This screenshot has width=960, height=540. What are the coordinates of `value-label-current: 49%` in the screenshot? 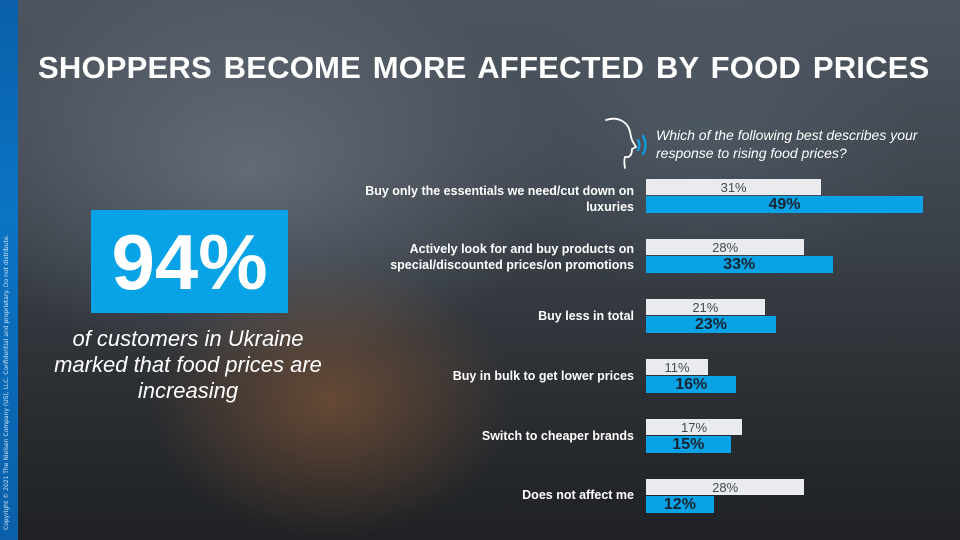 It's located at (784, 204).